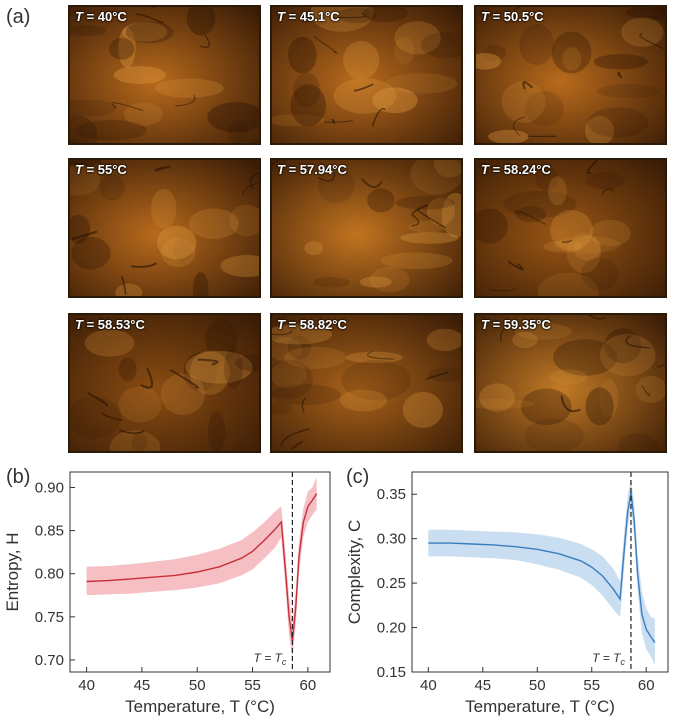  I want to click on temperature-value: = 45.1°C, so click(312, 16).